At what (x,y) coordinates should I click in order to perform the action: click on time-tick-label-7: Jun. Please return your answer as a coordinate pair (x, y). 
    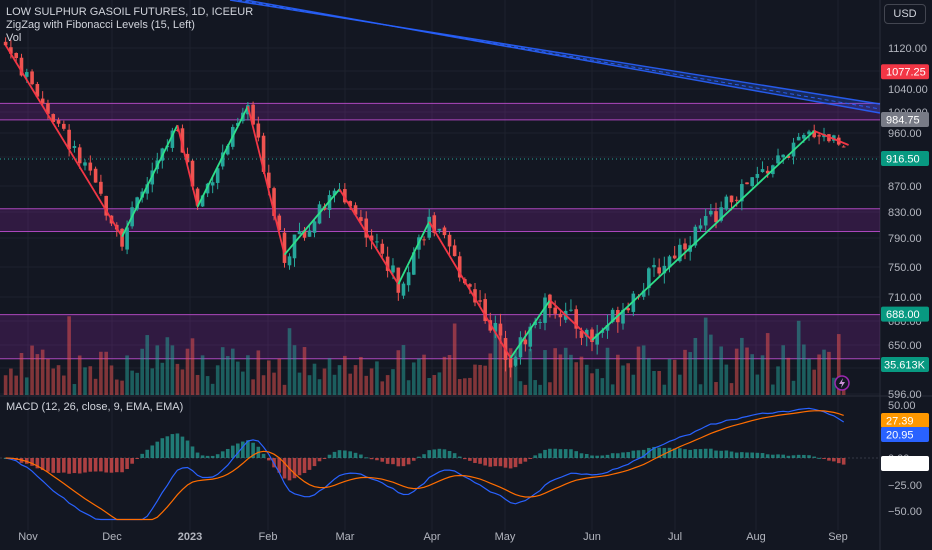
    Looking at the image, I should click on (592, 537).